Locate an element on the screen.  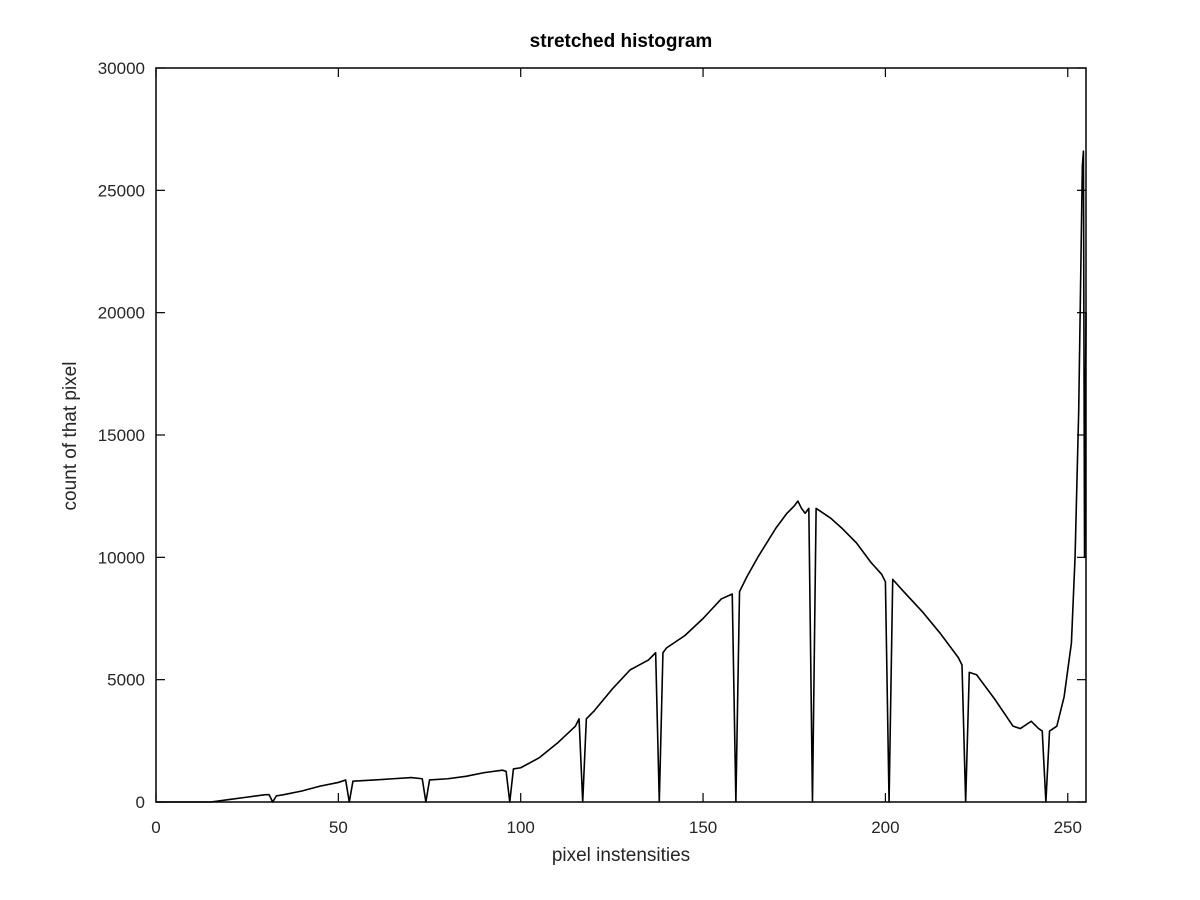
x-tick-label: 50 is located at coordinates (338, 827).